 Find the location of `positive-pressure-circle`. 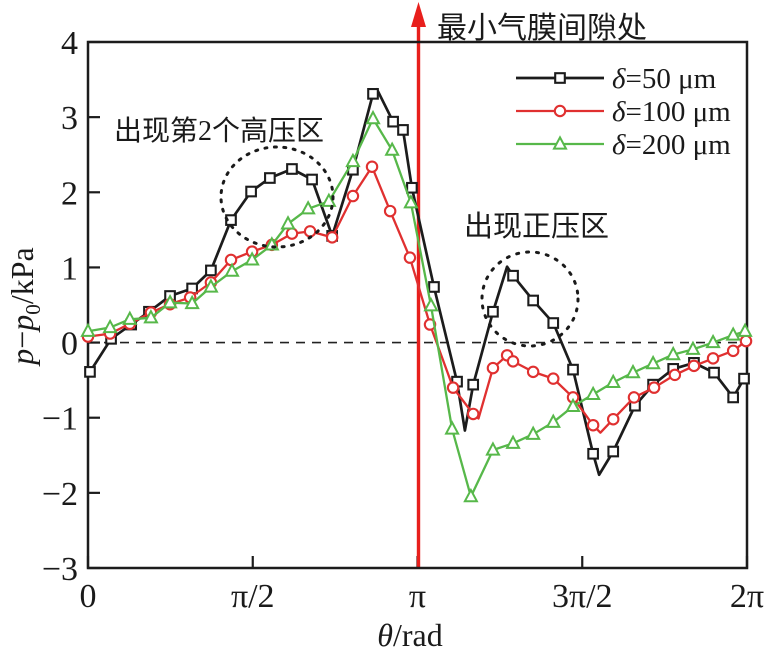

positive-pressure-circle is located at coordinates (530, 299).